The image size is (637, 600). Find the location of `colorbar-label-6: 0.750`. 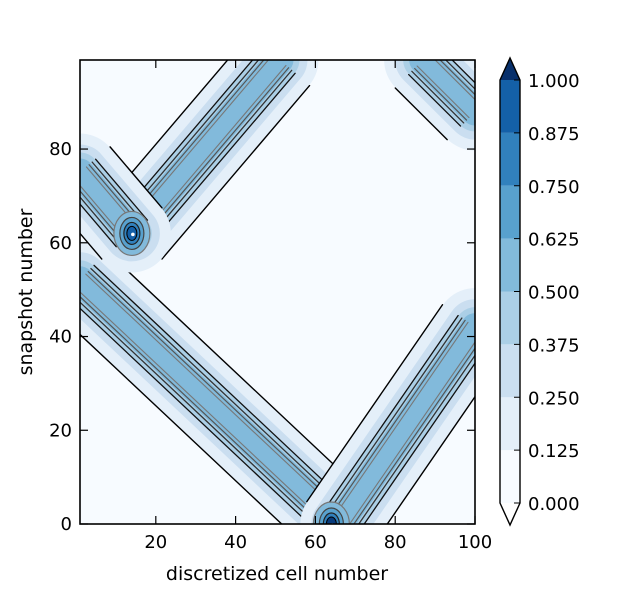

colorbar-label-6: 0.750 is located at coordinates (554, 187).